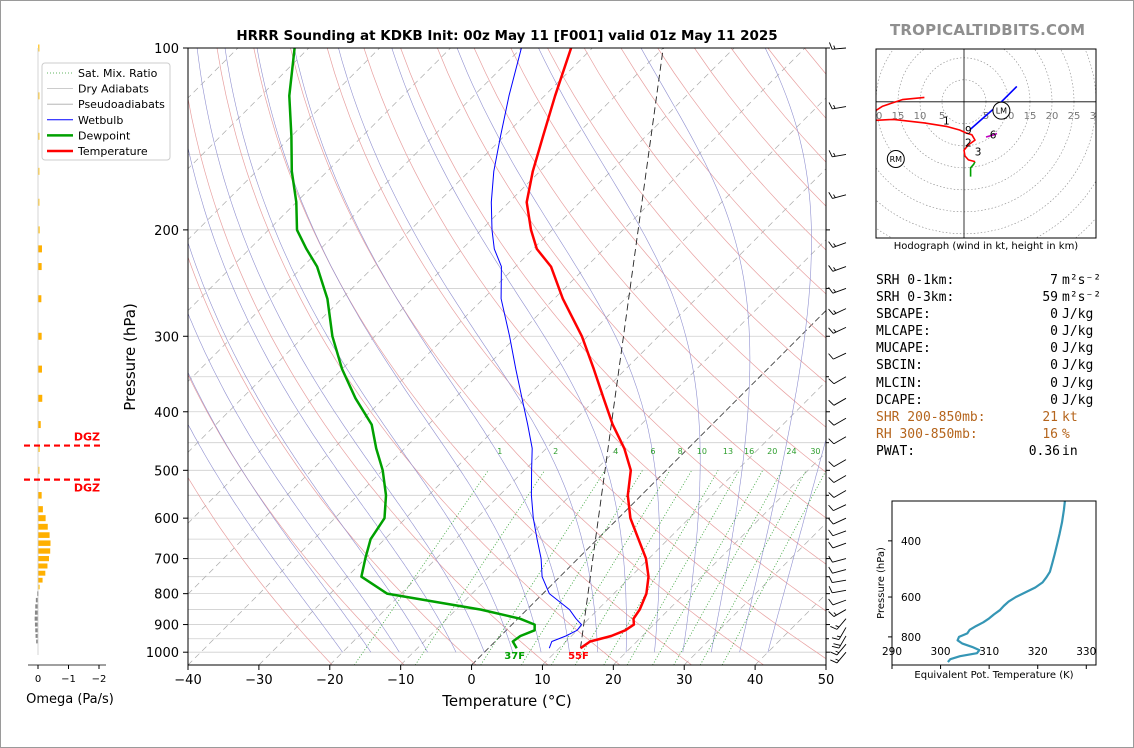 This screenshot has width=1134, height=748. What do you see at coordinates (986, 246) in the screenshot?
I see `hodograph-caption: Hodograph (wind in kt, height in km)` at bounding box center [986, 246].